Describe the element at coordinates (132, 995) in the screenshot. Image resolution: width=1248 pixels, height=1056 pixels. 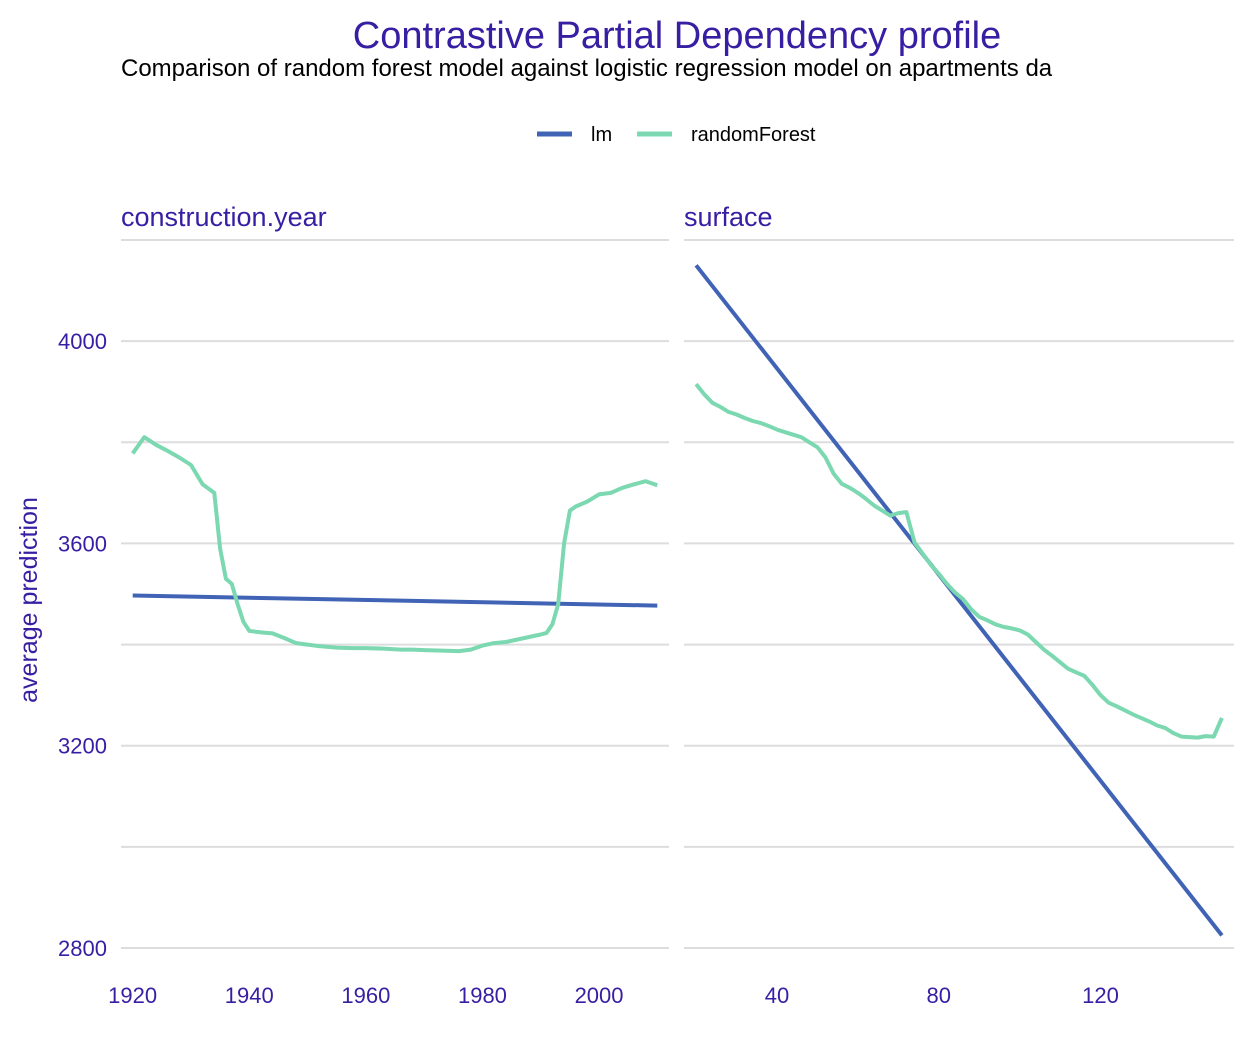
I see `x-tick-label: 1920` at that location.